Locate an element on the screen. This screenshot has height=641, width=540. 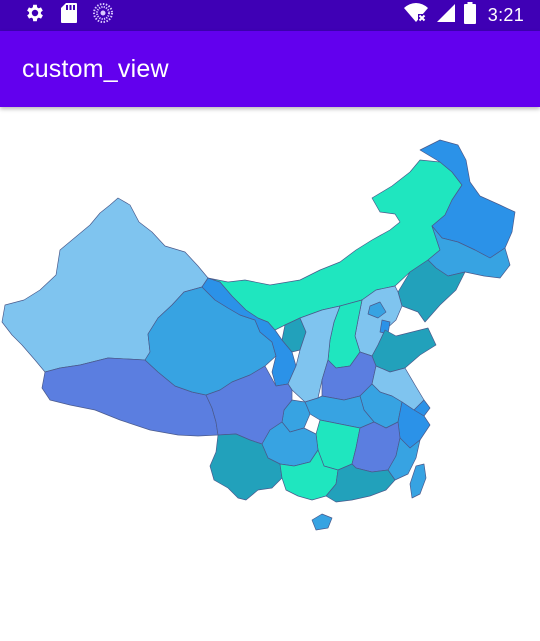
battery-icon is located at coordinates (469, 15).